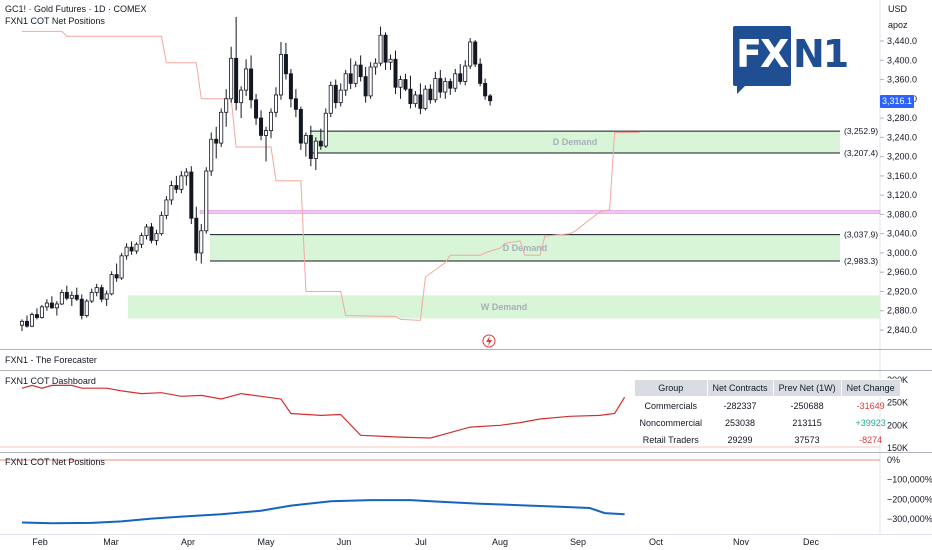 The height and width of the screenshot is (550, 932). Describe the element at coordinates (266, 542) in the screenshot. I see `time-axis-label: May` at that location.